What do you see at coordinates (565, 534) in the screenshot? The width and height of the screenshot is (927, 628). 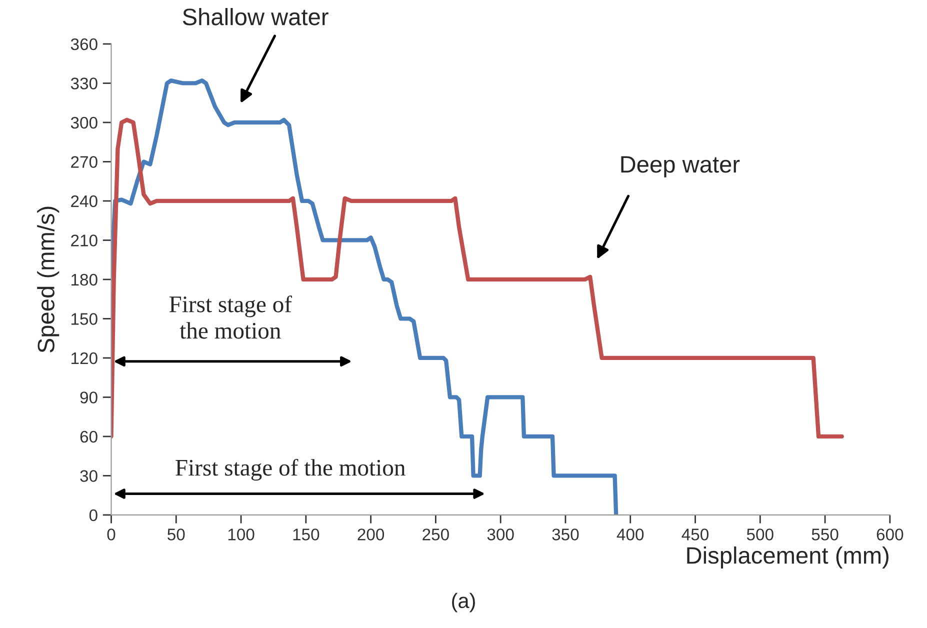 I see `x-tick-label: 350` at bounding box center [565, 534].